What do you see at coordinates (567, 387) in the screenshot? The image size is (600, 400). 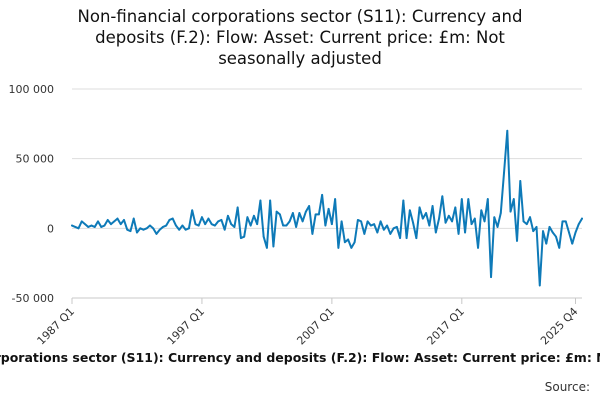 I see `source-label: Source:` at bounding box center [567, 387].